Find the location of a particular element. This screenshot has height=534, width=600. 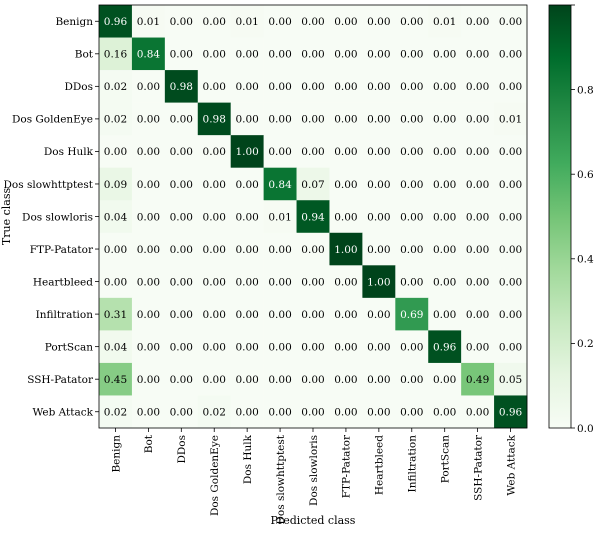

cell-ssh-patator-portscan is located at coordinates (445, 379).